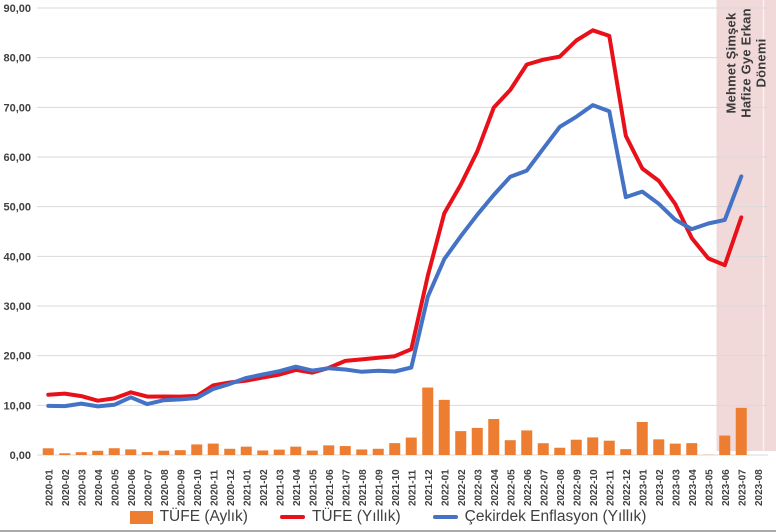 This screenshot has height=532, width=776. What do you see at coordinates (511, 487) in the screenshot?
I see `x-axis-label: 2022-05` at bounding box center [511, 487].